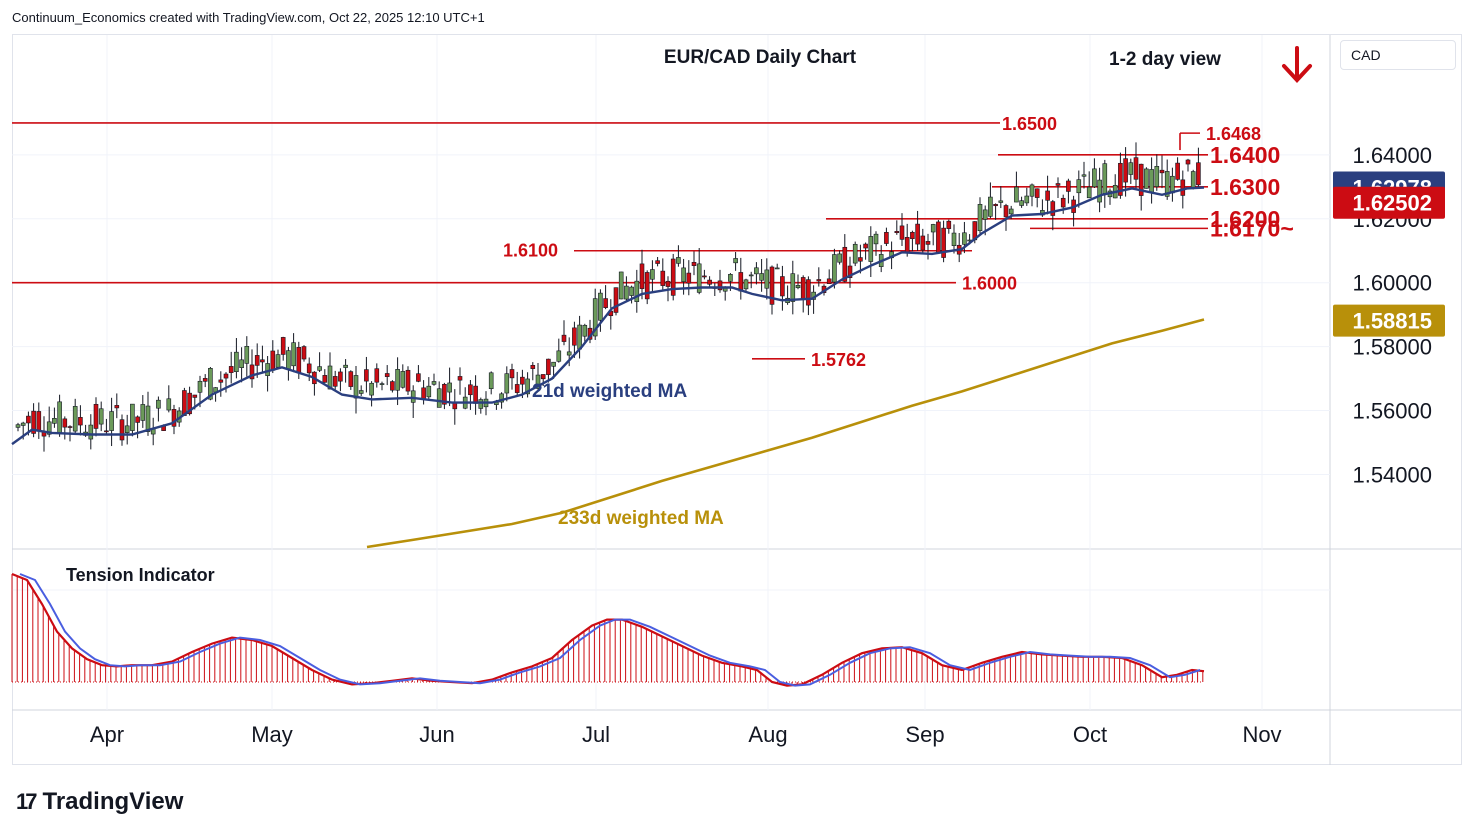 This screenshot has height=840, width=1474. What do you see at coordinates (924, 734) in the screenshot?
I see `time-axis-label-sep: Sep` at bounding box center [924, 734].